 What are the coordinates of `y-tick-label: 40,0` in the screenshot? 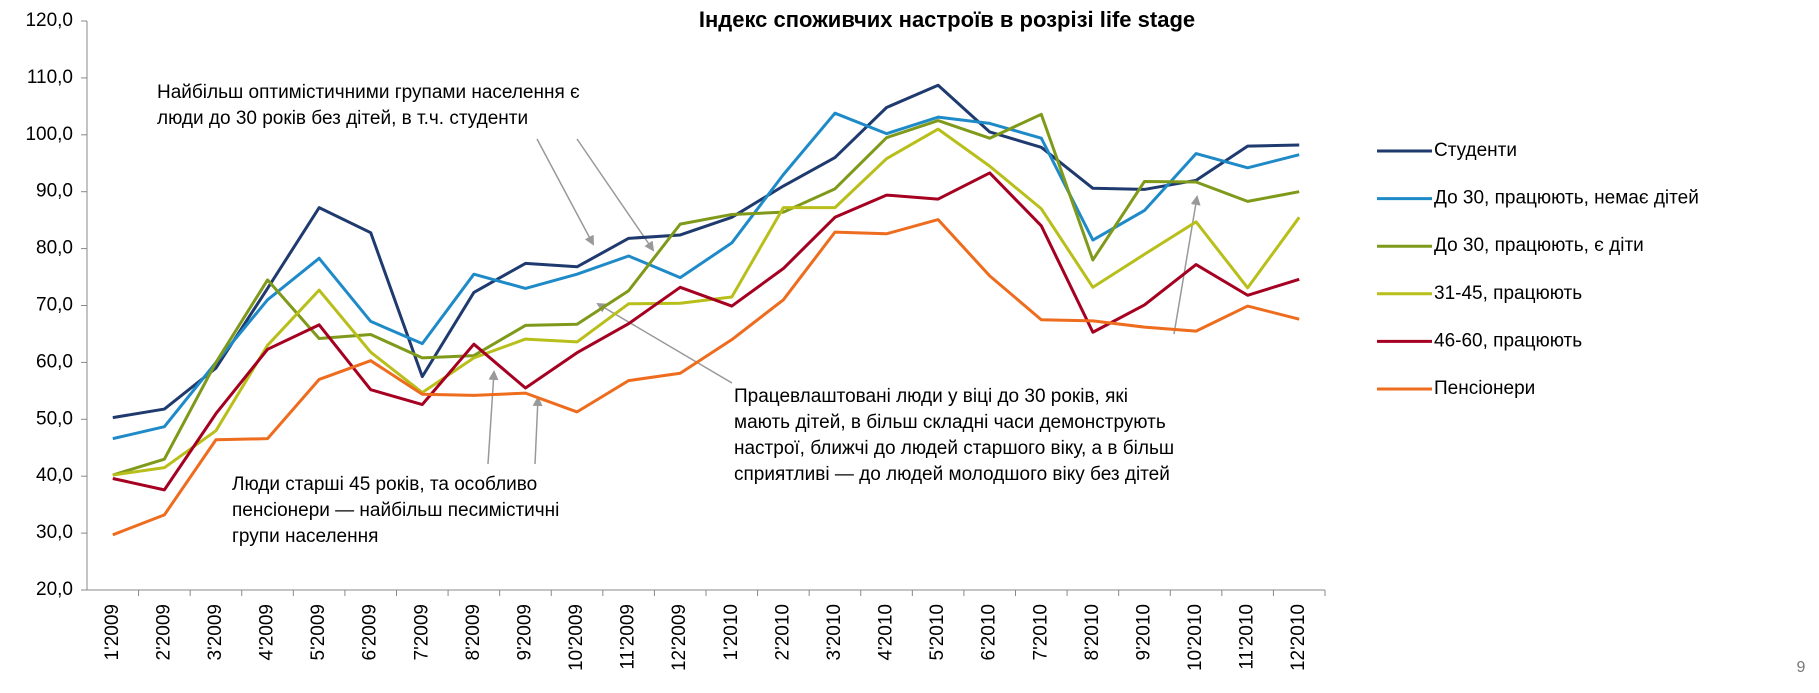 It's located at (54, 475).